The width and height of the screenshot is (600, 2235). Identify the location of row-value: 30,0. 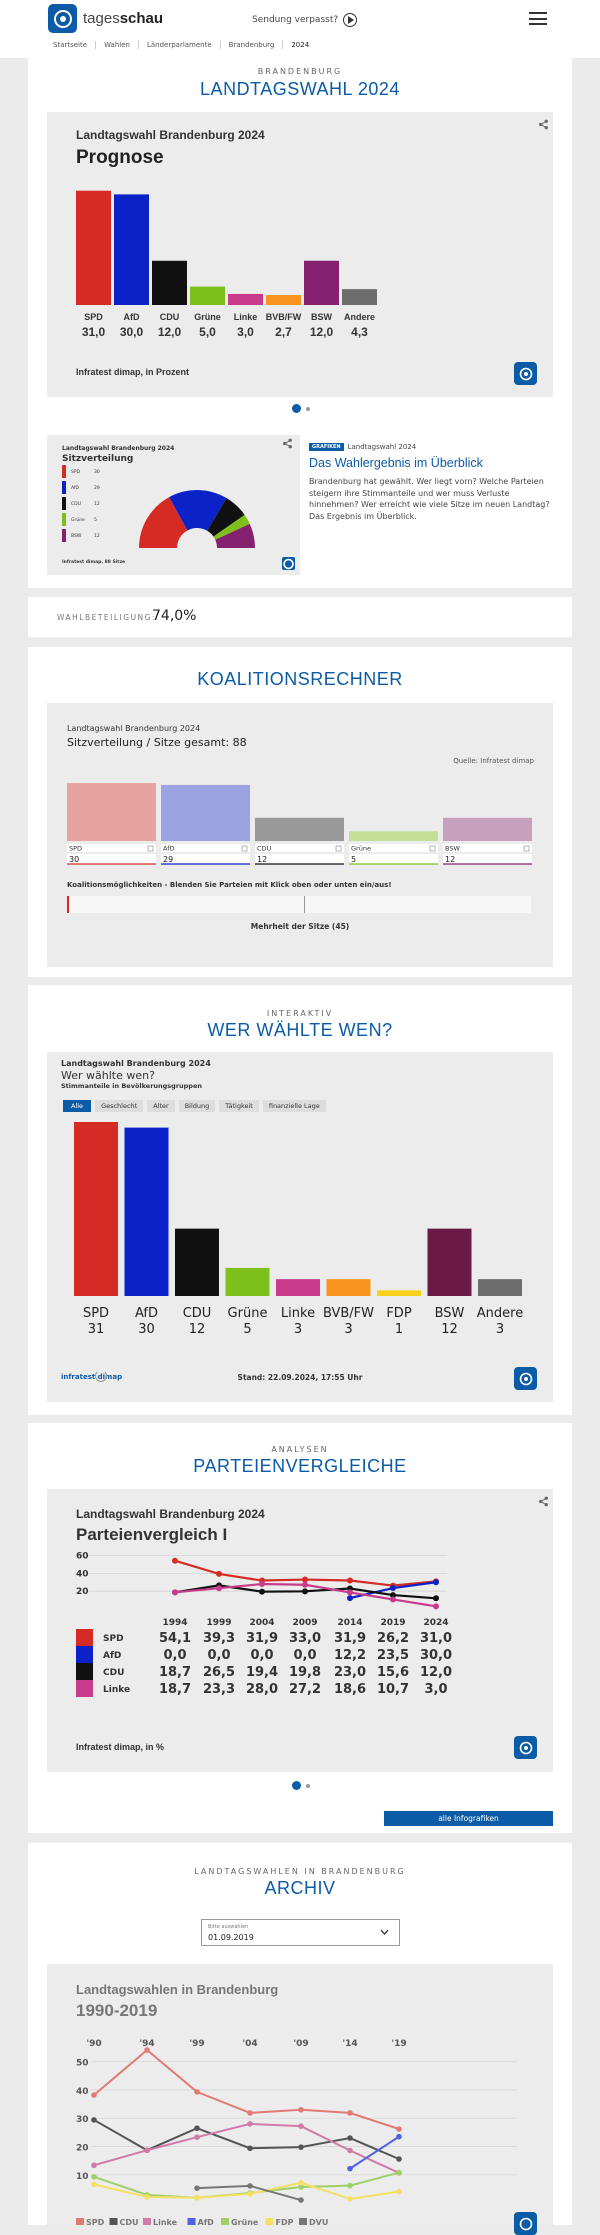
(436, 1655).